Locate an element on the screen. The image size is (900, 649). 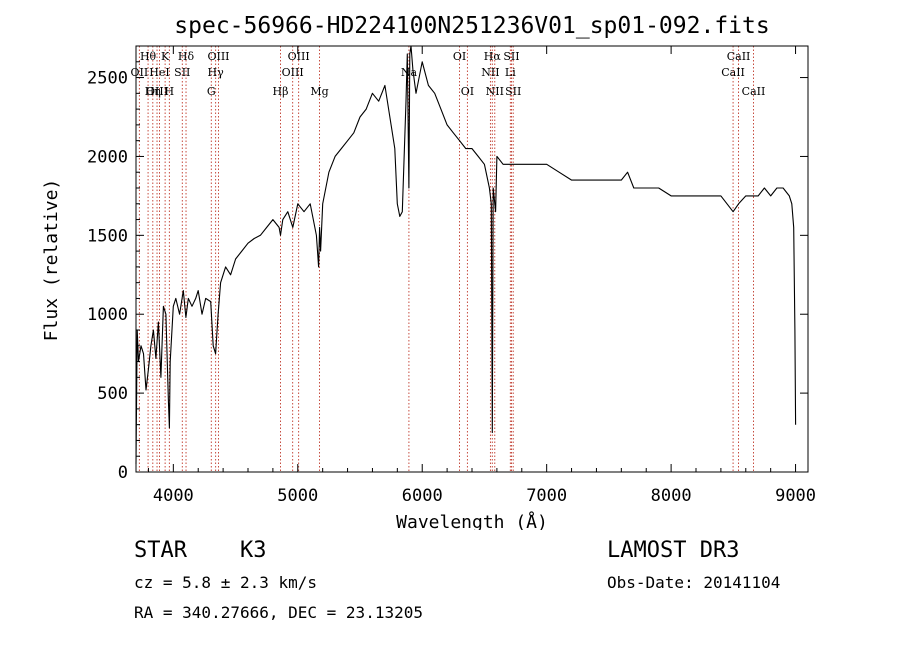
line-label-19: Hα is located at coordinates (493, 56).